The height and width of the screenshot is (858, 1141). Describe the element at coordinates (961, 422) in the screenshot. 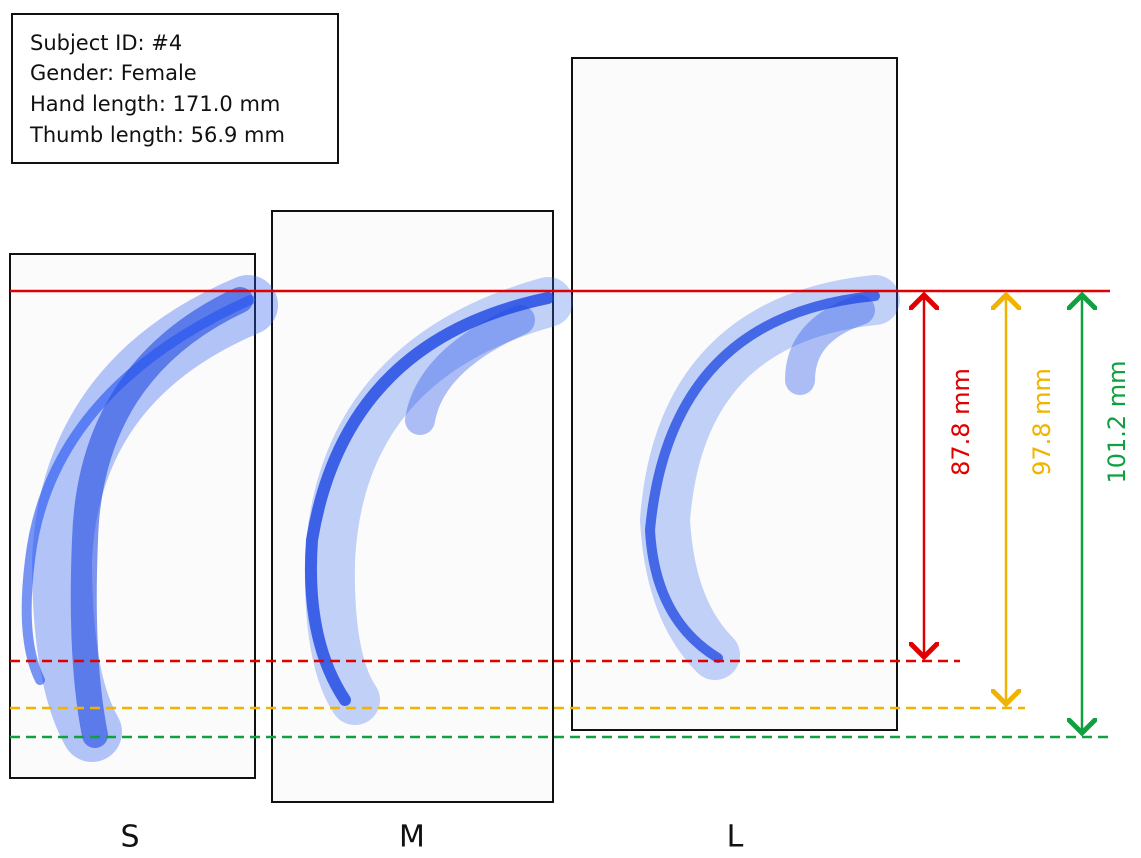

I see `measurement-label: 87.8 mm` at that location.